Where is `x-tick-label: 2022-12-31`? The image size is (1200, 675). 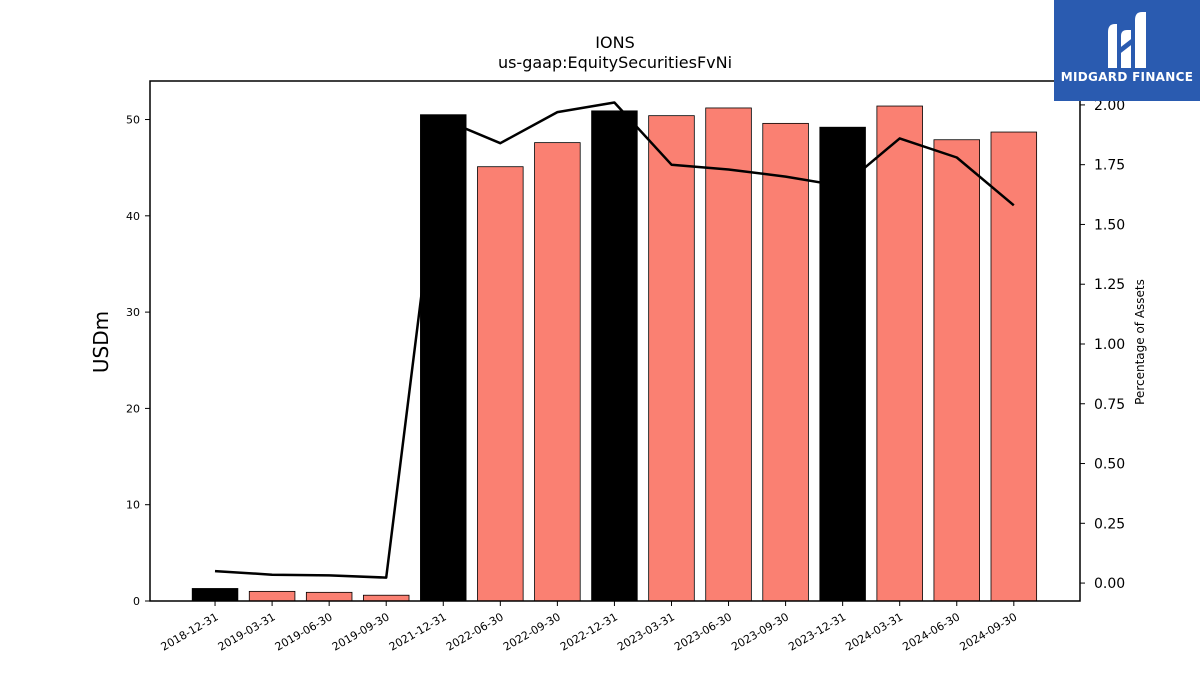 x-tick-label: 2022-12-31 is located at coordinates (589, 631).